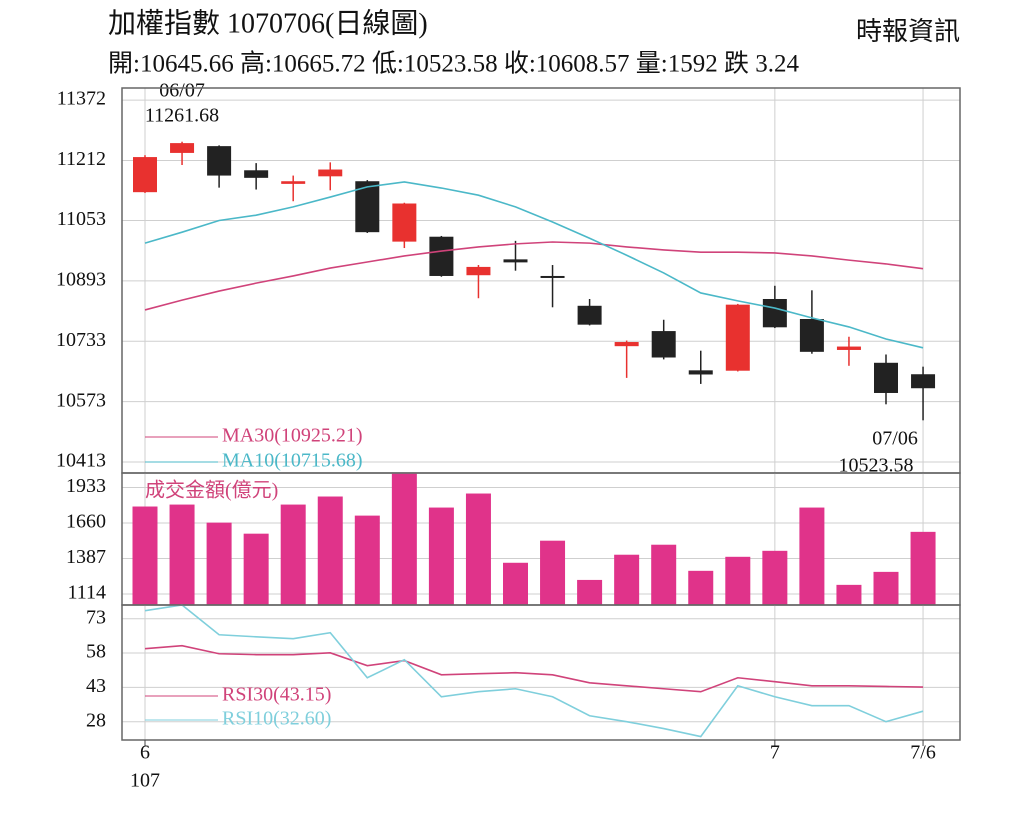  What do you see at coordinates (81, 340) in the screenshot?
I see `y-tick-label: 10733` at bounding box center [81, 340].